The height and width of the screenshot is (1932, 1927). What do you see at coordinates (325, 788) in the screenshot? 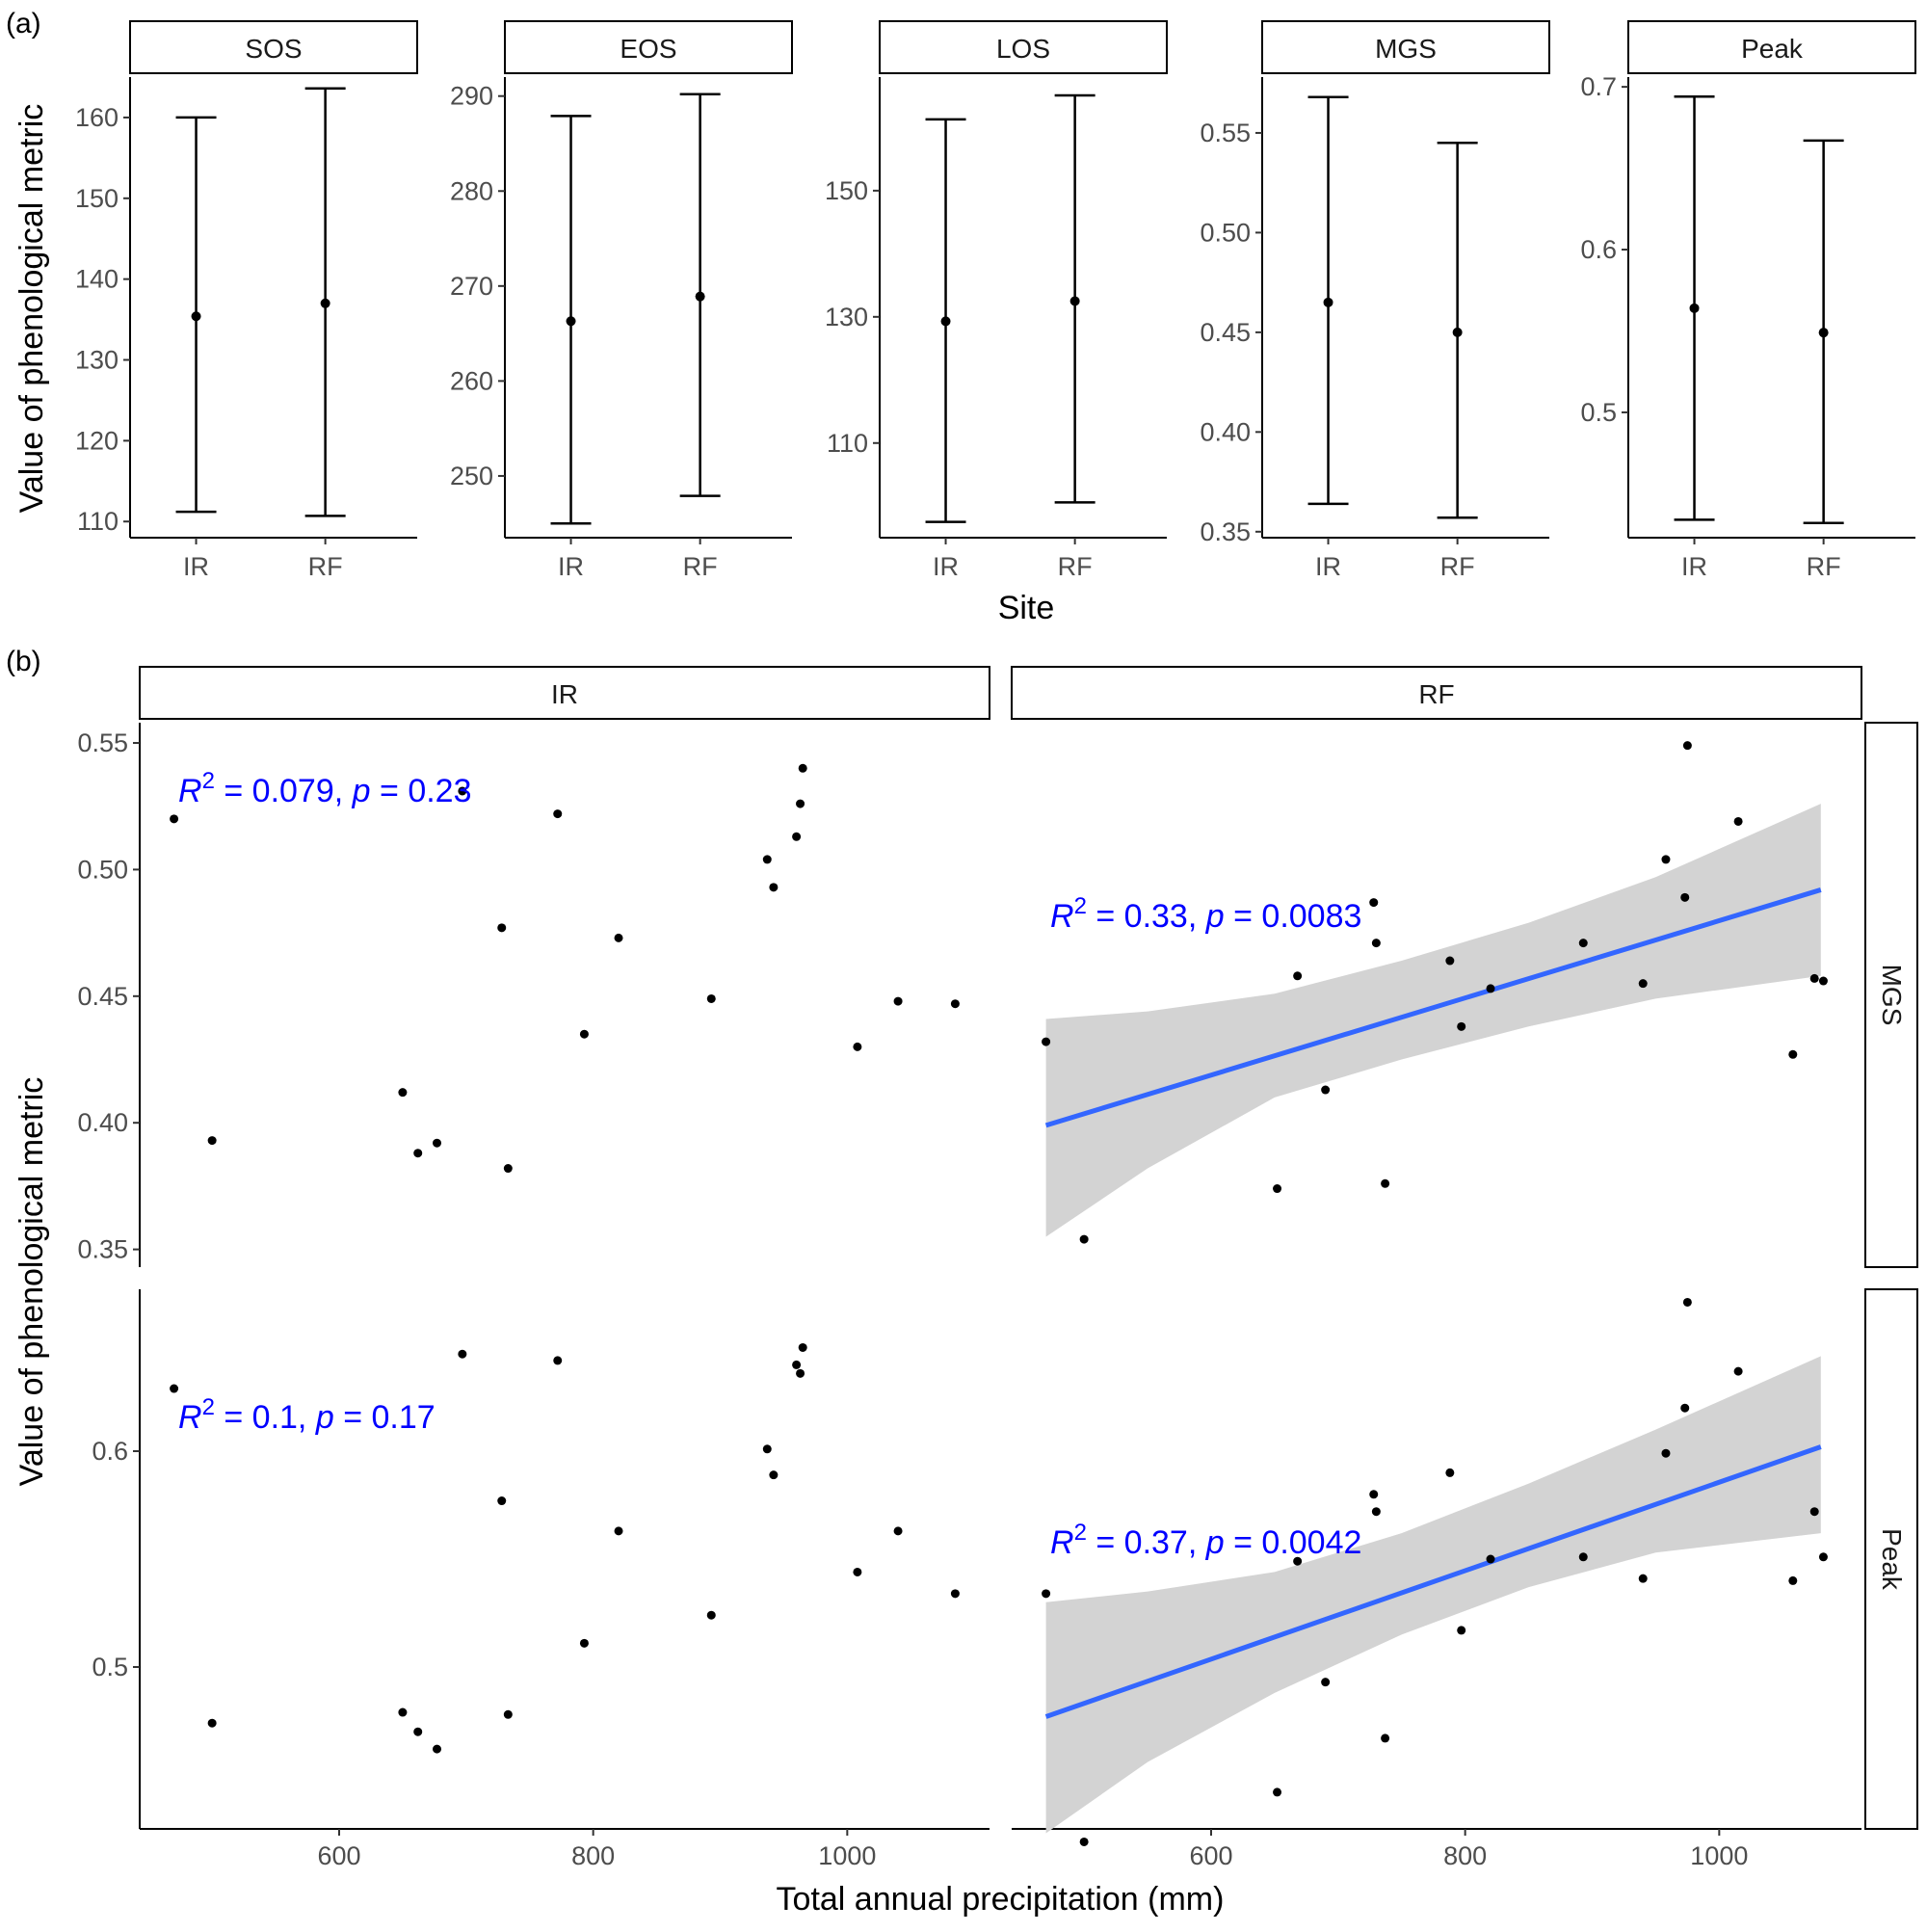
I see `regression-annotation: R2 = 0.079, p = 0.23` at bounding box center [325, 788].